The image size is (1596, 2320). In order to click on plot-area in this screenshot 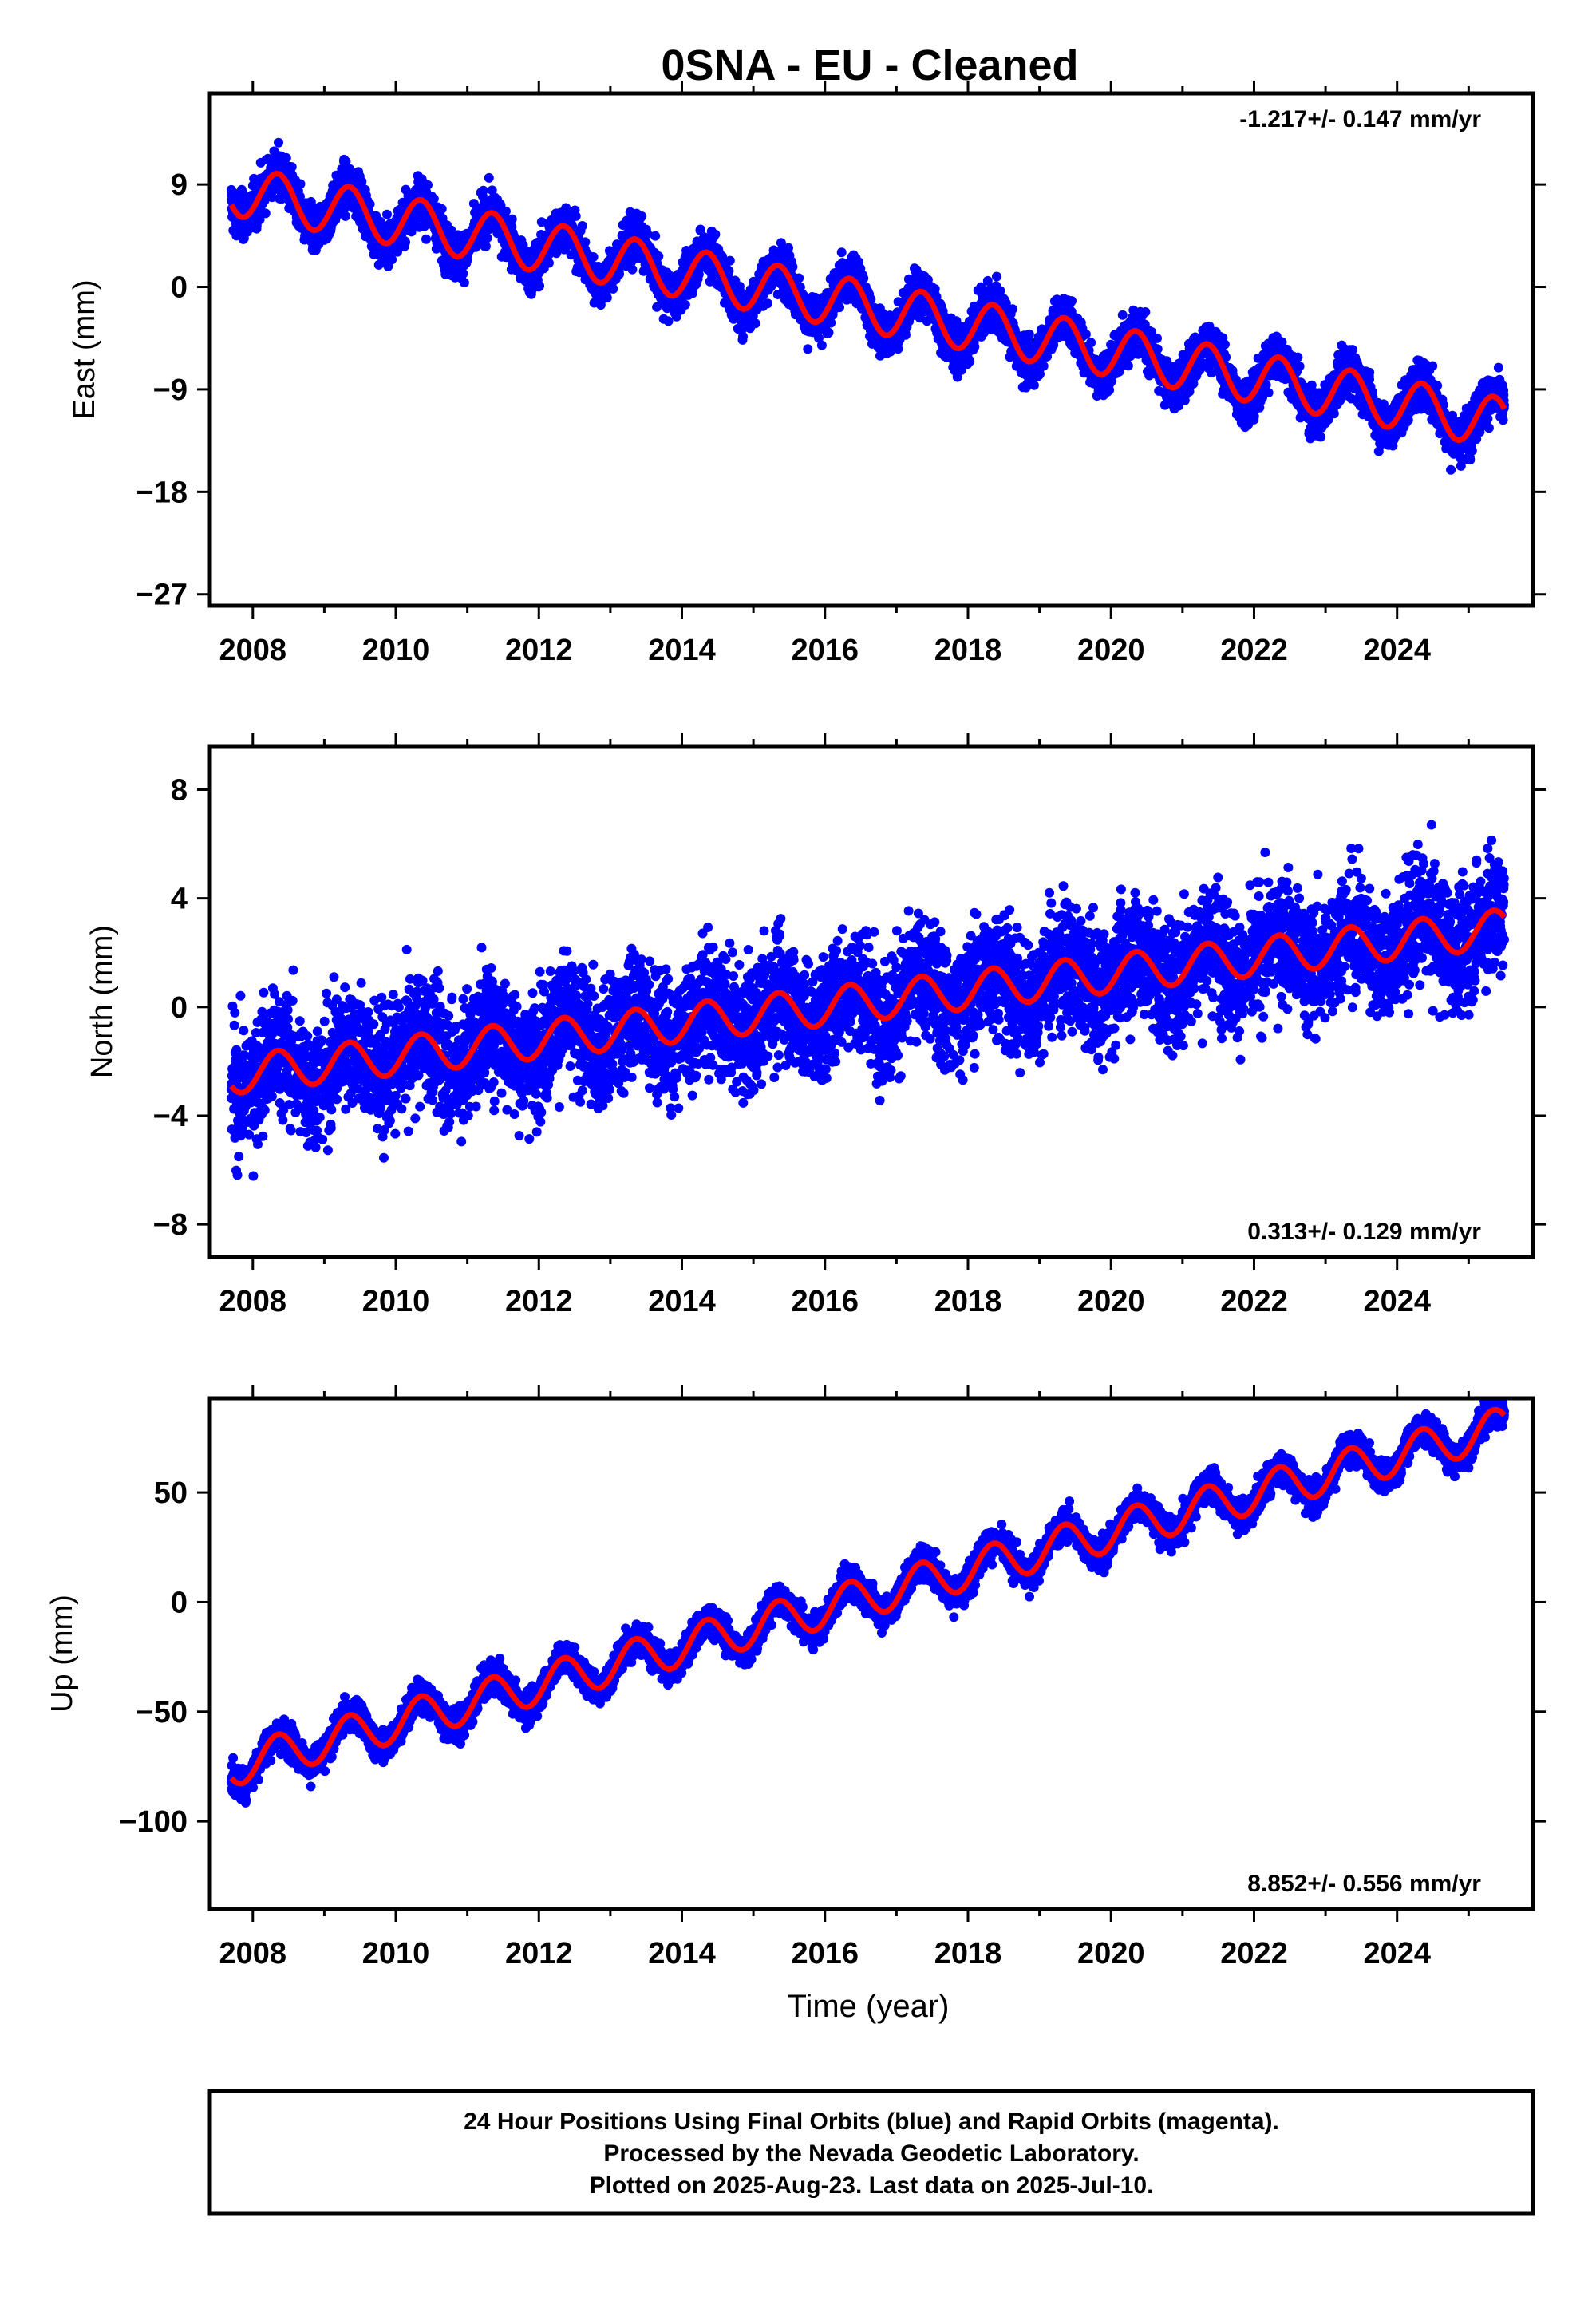, I will do `click(868, 306)`.